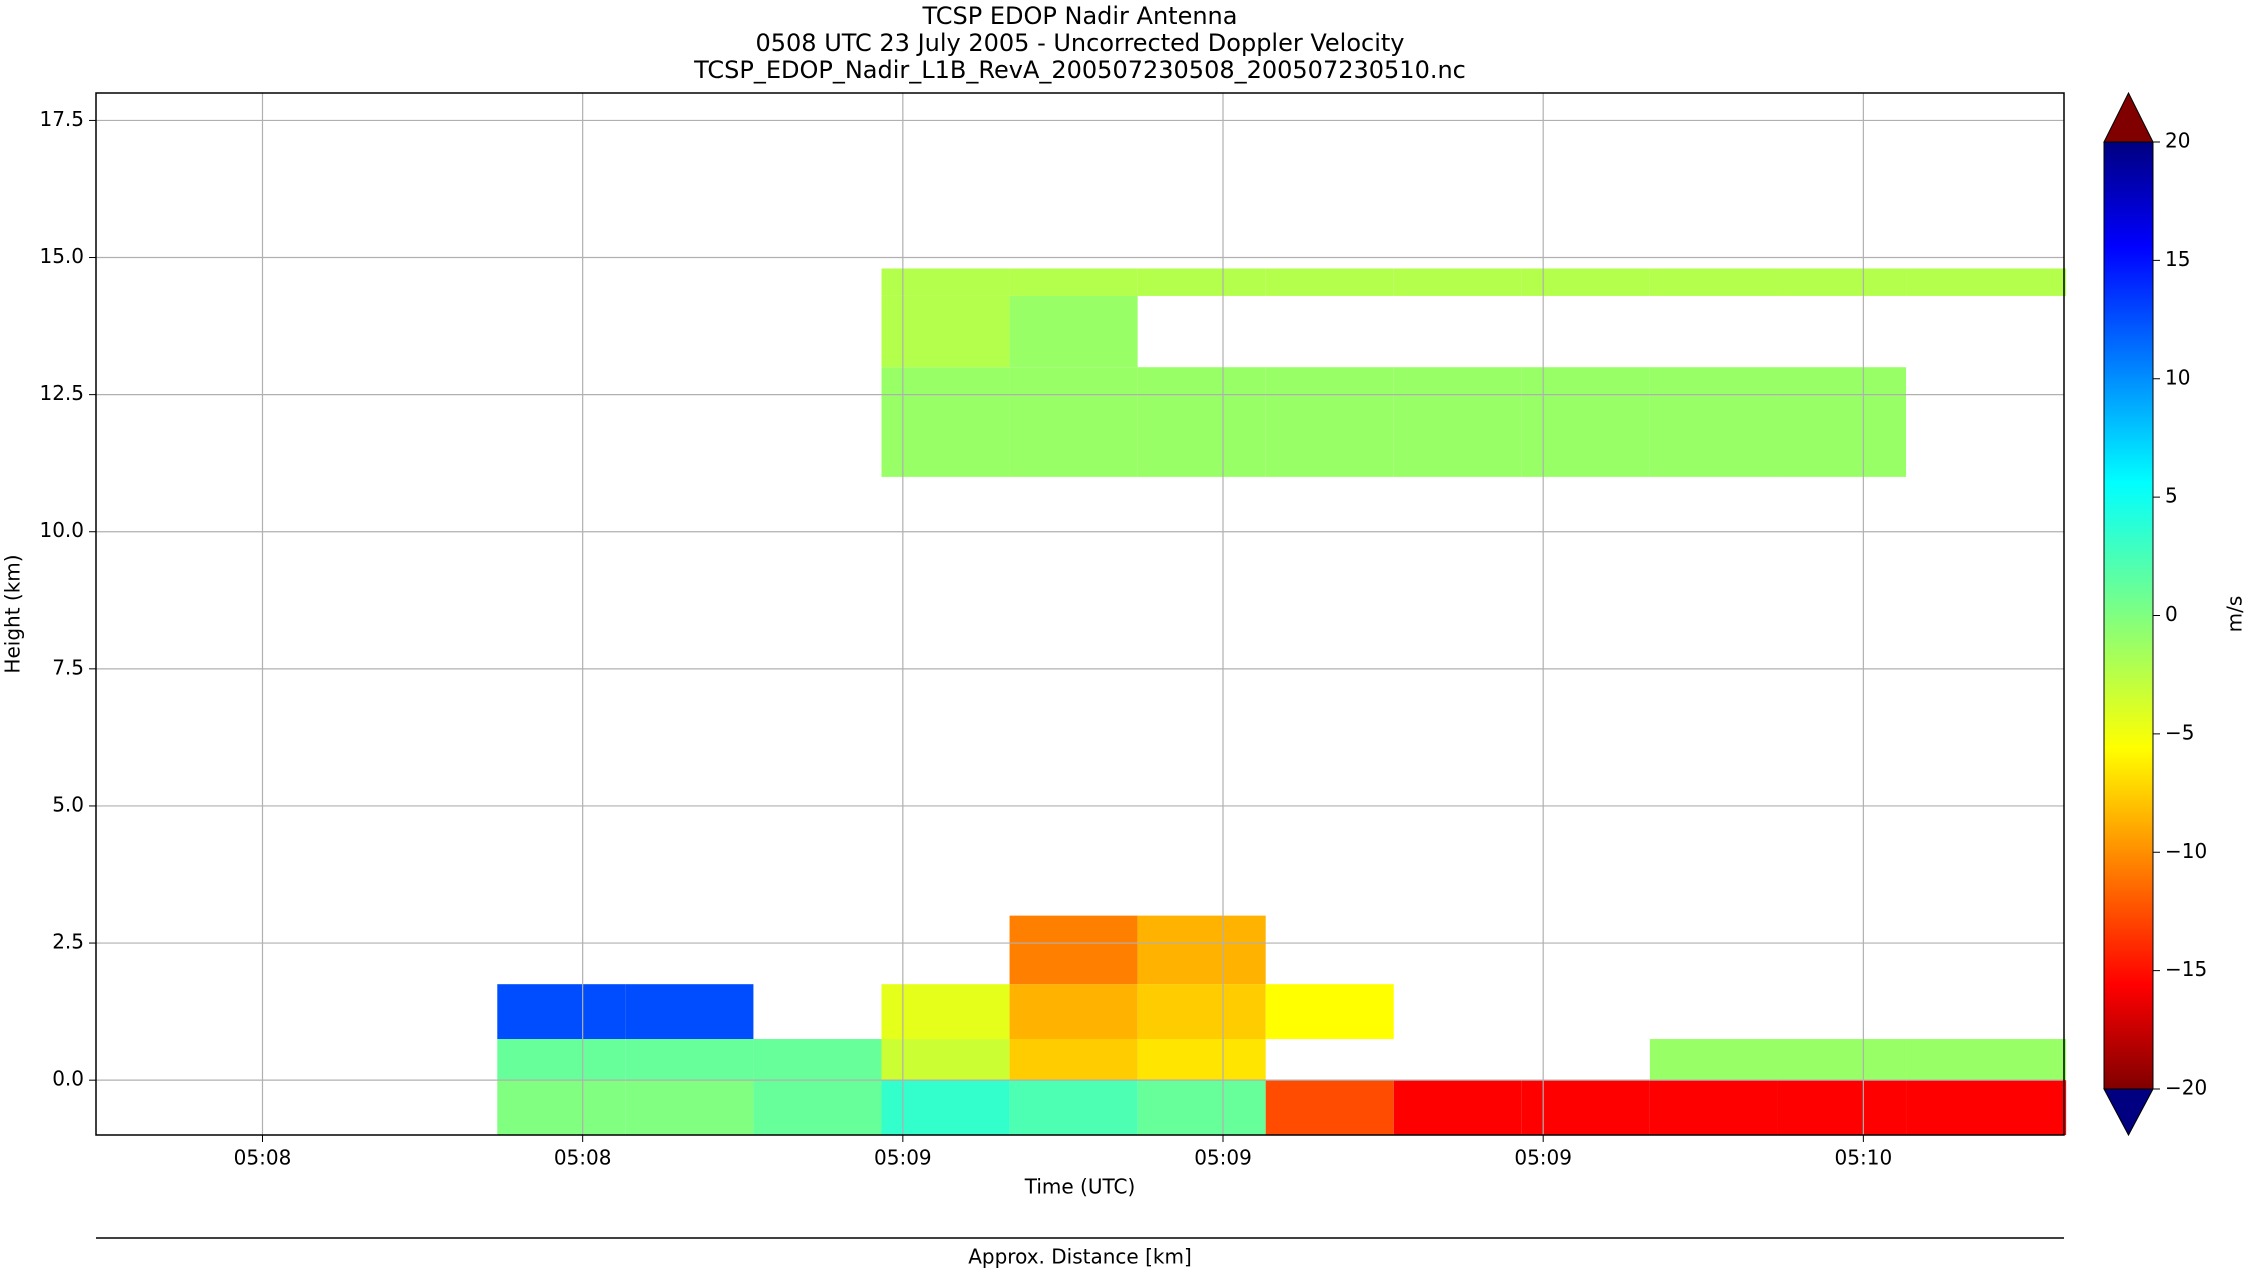  What do you see at coordinates (2186, 851) in the screenshot?
I see `colorbar-tick-label: −10` at bounding box center [2186, 851].